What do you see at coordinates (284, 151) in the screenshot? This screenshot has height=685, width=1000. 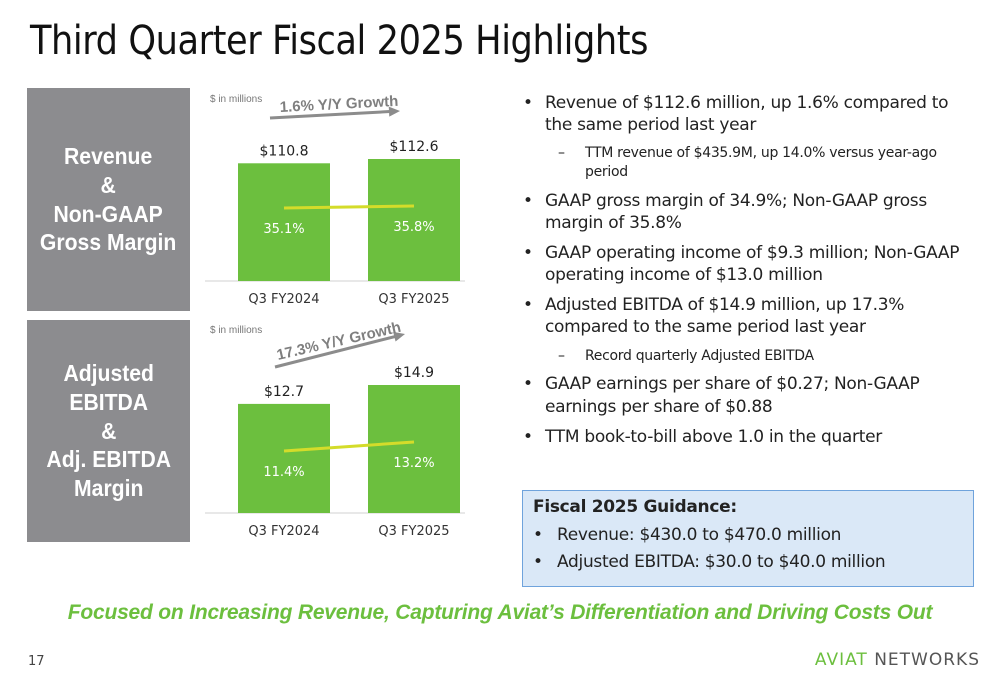 I see `bar-value-label: $110.8` at bounding box center [284, 151].